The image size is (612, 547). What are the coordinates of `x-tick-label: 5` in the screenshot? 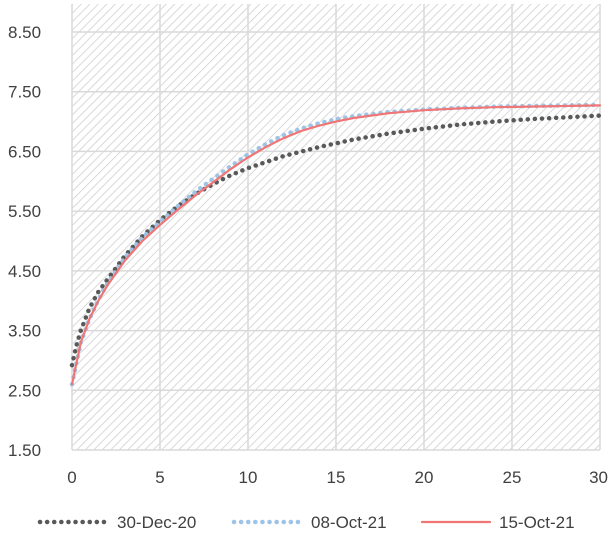 It's located at (159, 477).